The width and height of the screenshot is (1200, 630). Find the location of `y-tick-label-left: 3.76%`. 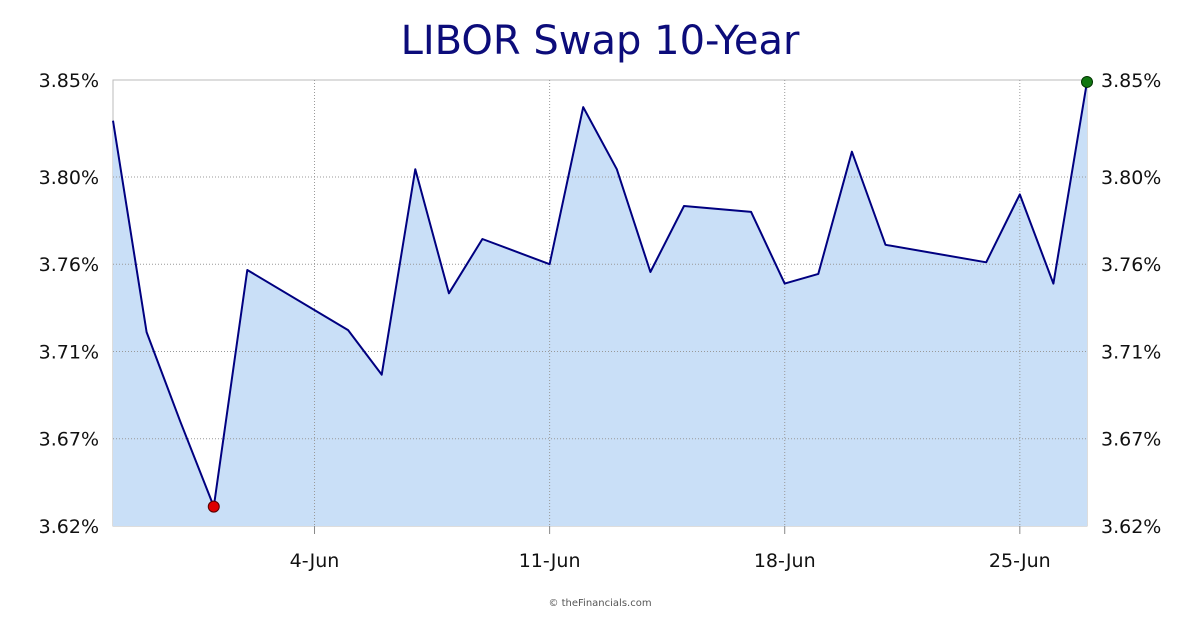

y-tick-label-left: 3.76% is located at coordinates (69, 265).